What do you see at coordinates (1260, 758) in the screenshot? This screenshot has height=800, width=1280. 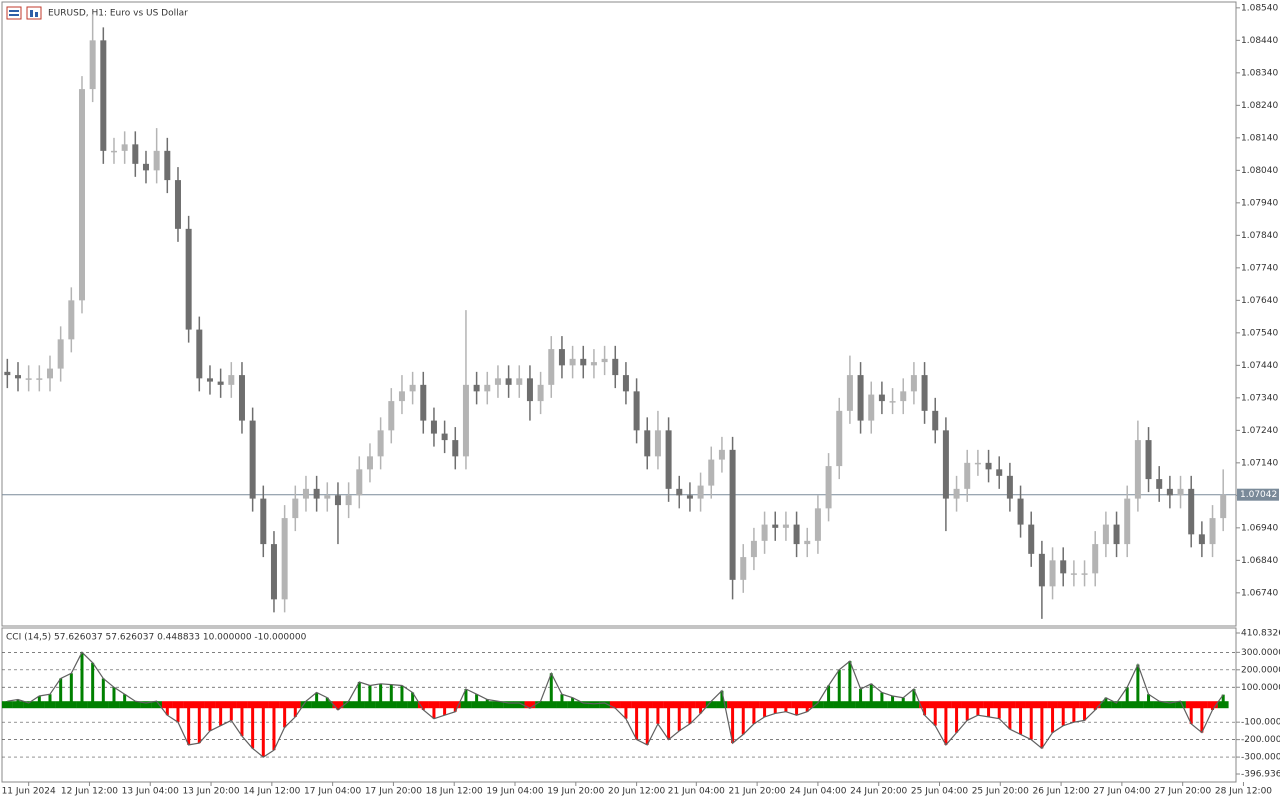 I see `y-tick-label: -300.0000` at bounding box center [1260, 758].